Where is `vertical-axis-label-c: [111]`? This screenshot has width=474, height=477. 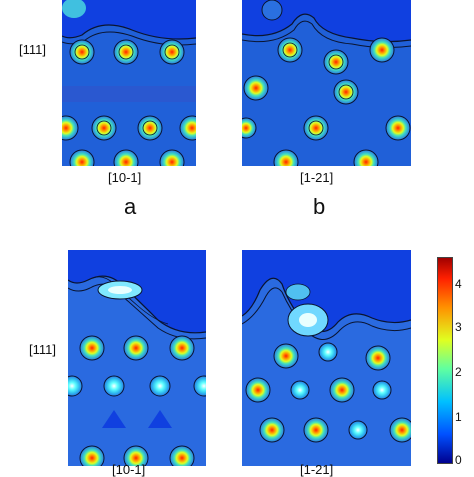
vertical-axis-label-c: [111] is located at coordinates (42, 349).